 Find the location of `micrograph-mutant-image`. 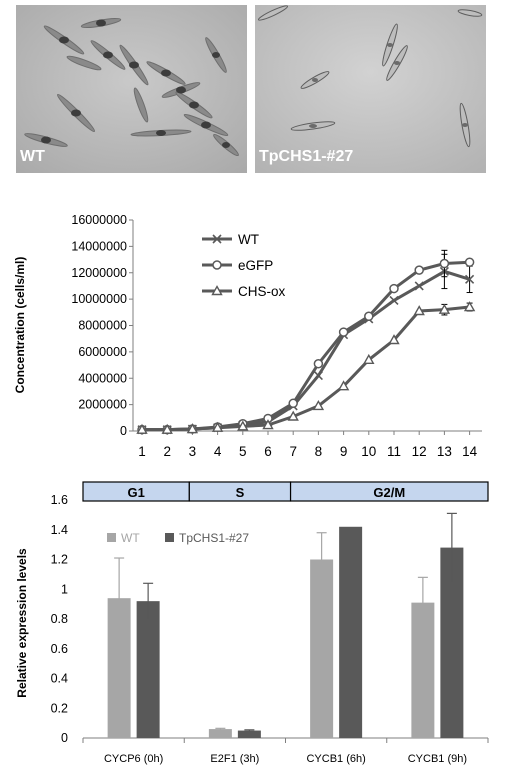

micrograph-mutant-image is located at coordinates (370, 89).